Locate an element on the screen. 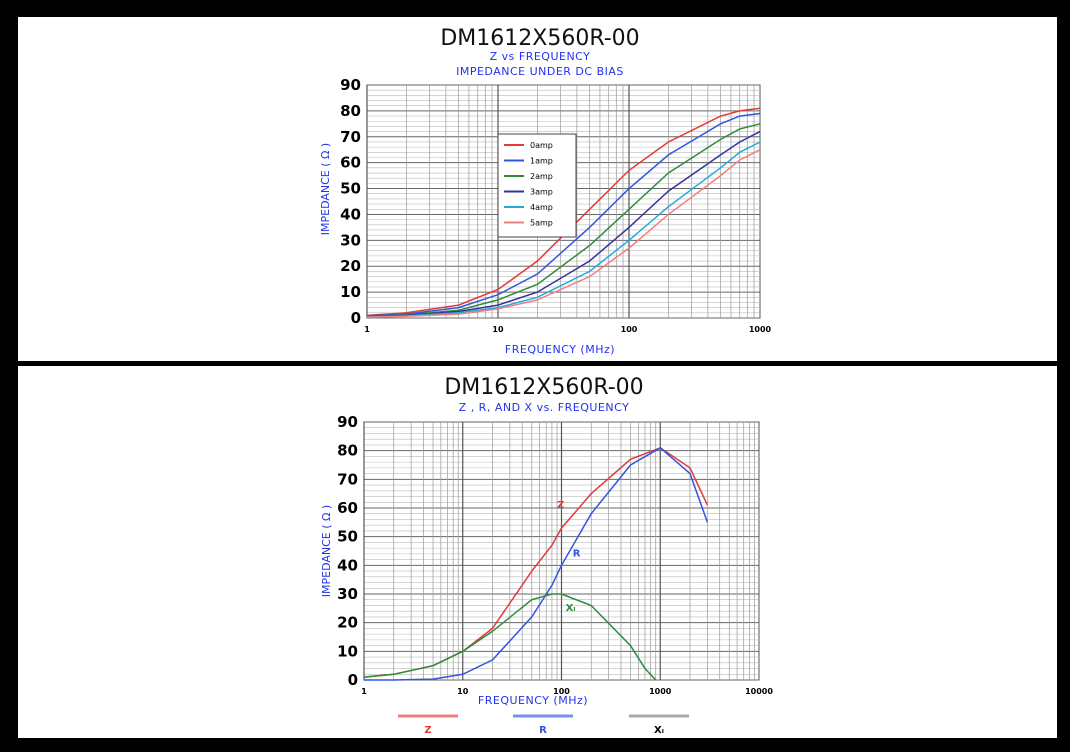 This screenshot has height=752, width=1070. legend-label: 1amp is located at coordinates (541, 161).